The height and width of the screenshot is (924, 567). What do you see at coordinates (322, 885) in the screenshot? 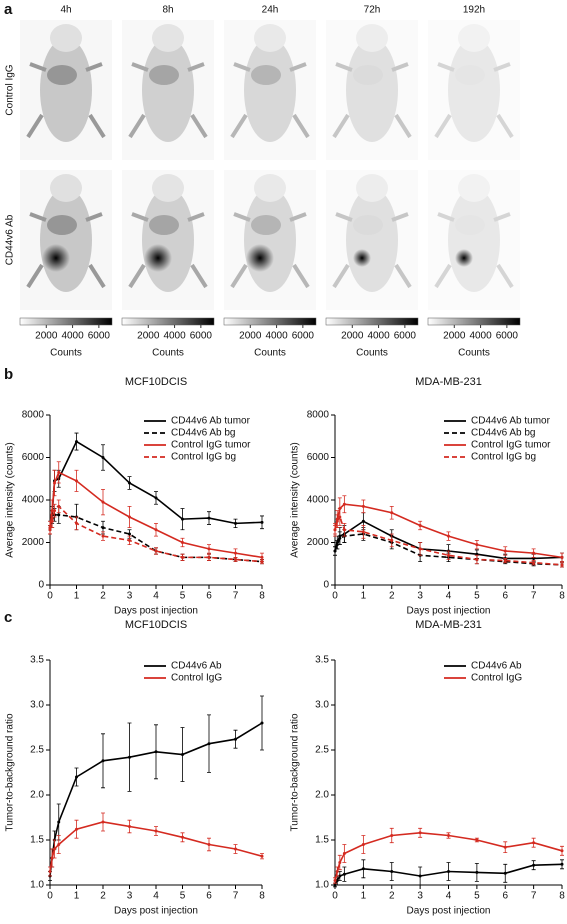
I see `y-tick-label: 1.0` at bounding box center [322, 885].